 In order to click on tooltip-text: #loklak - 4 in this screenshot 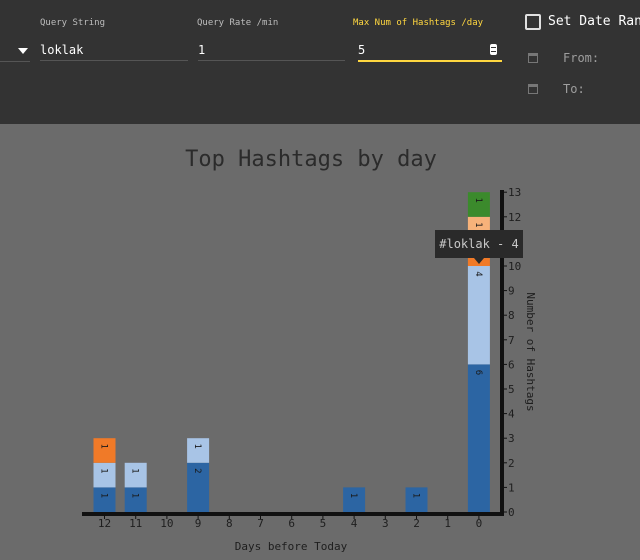, I will do `click(478, 244)`.